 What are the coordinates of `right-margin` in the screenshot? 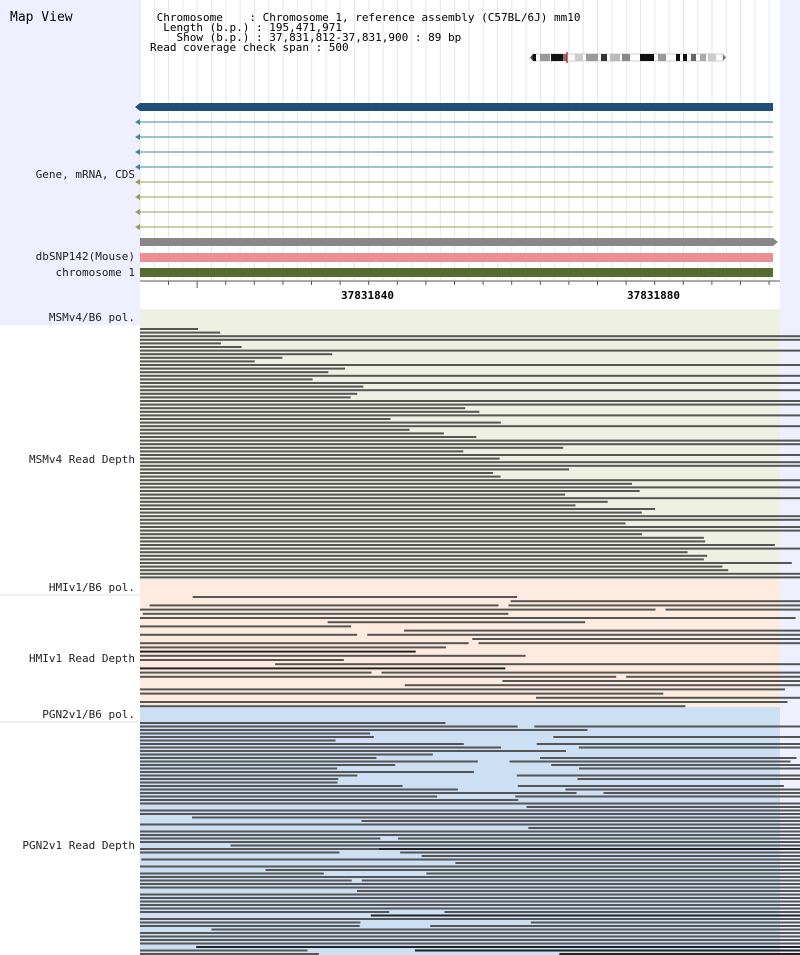 It's located at (790, 477).